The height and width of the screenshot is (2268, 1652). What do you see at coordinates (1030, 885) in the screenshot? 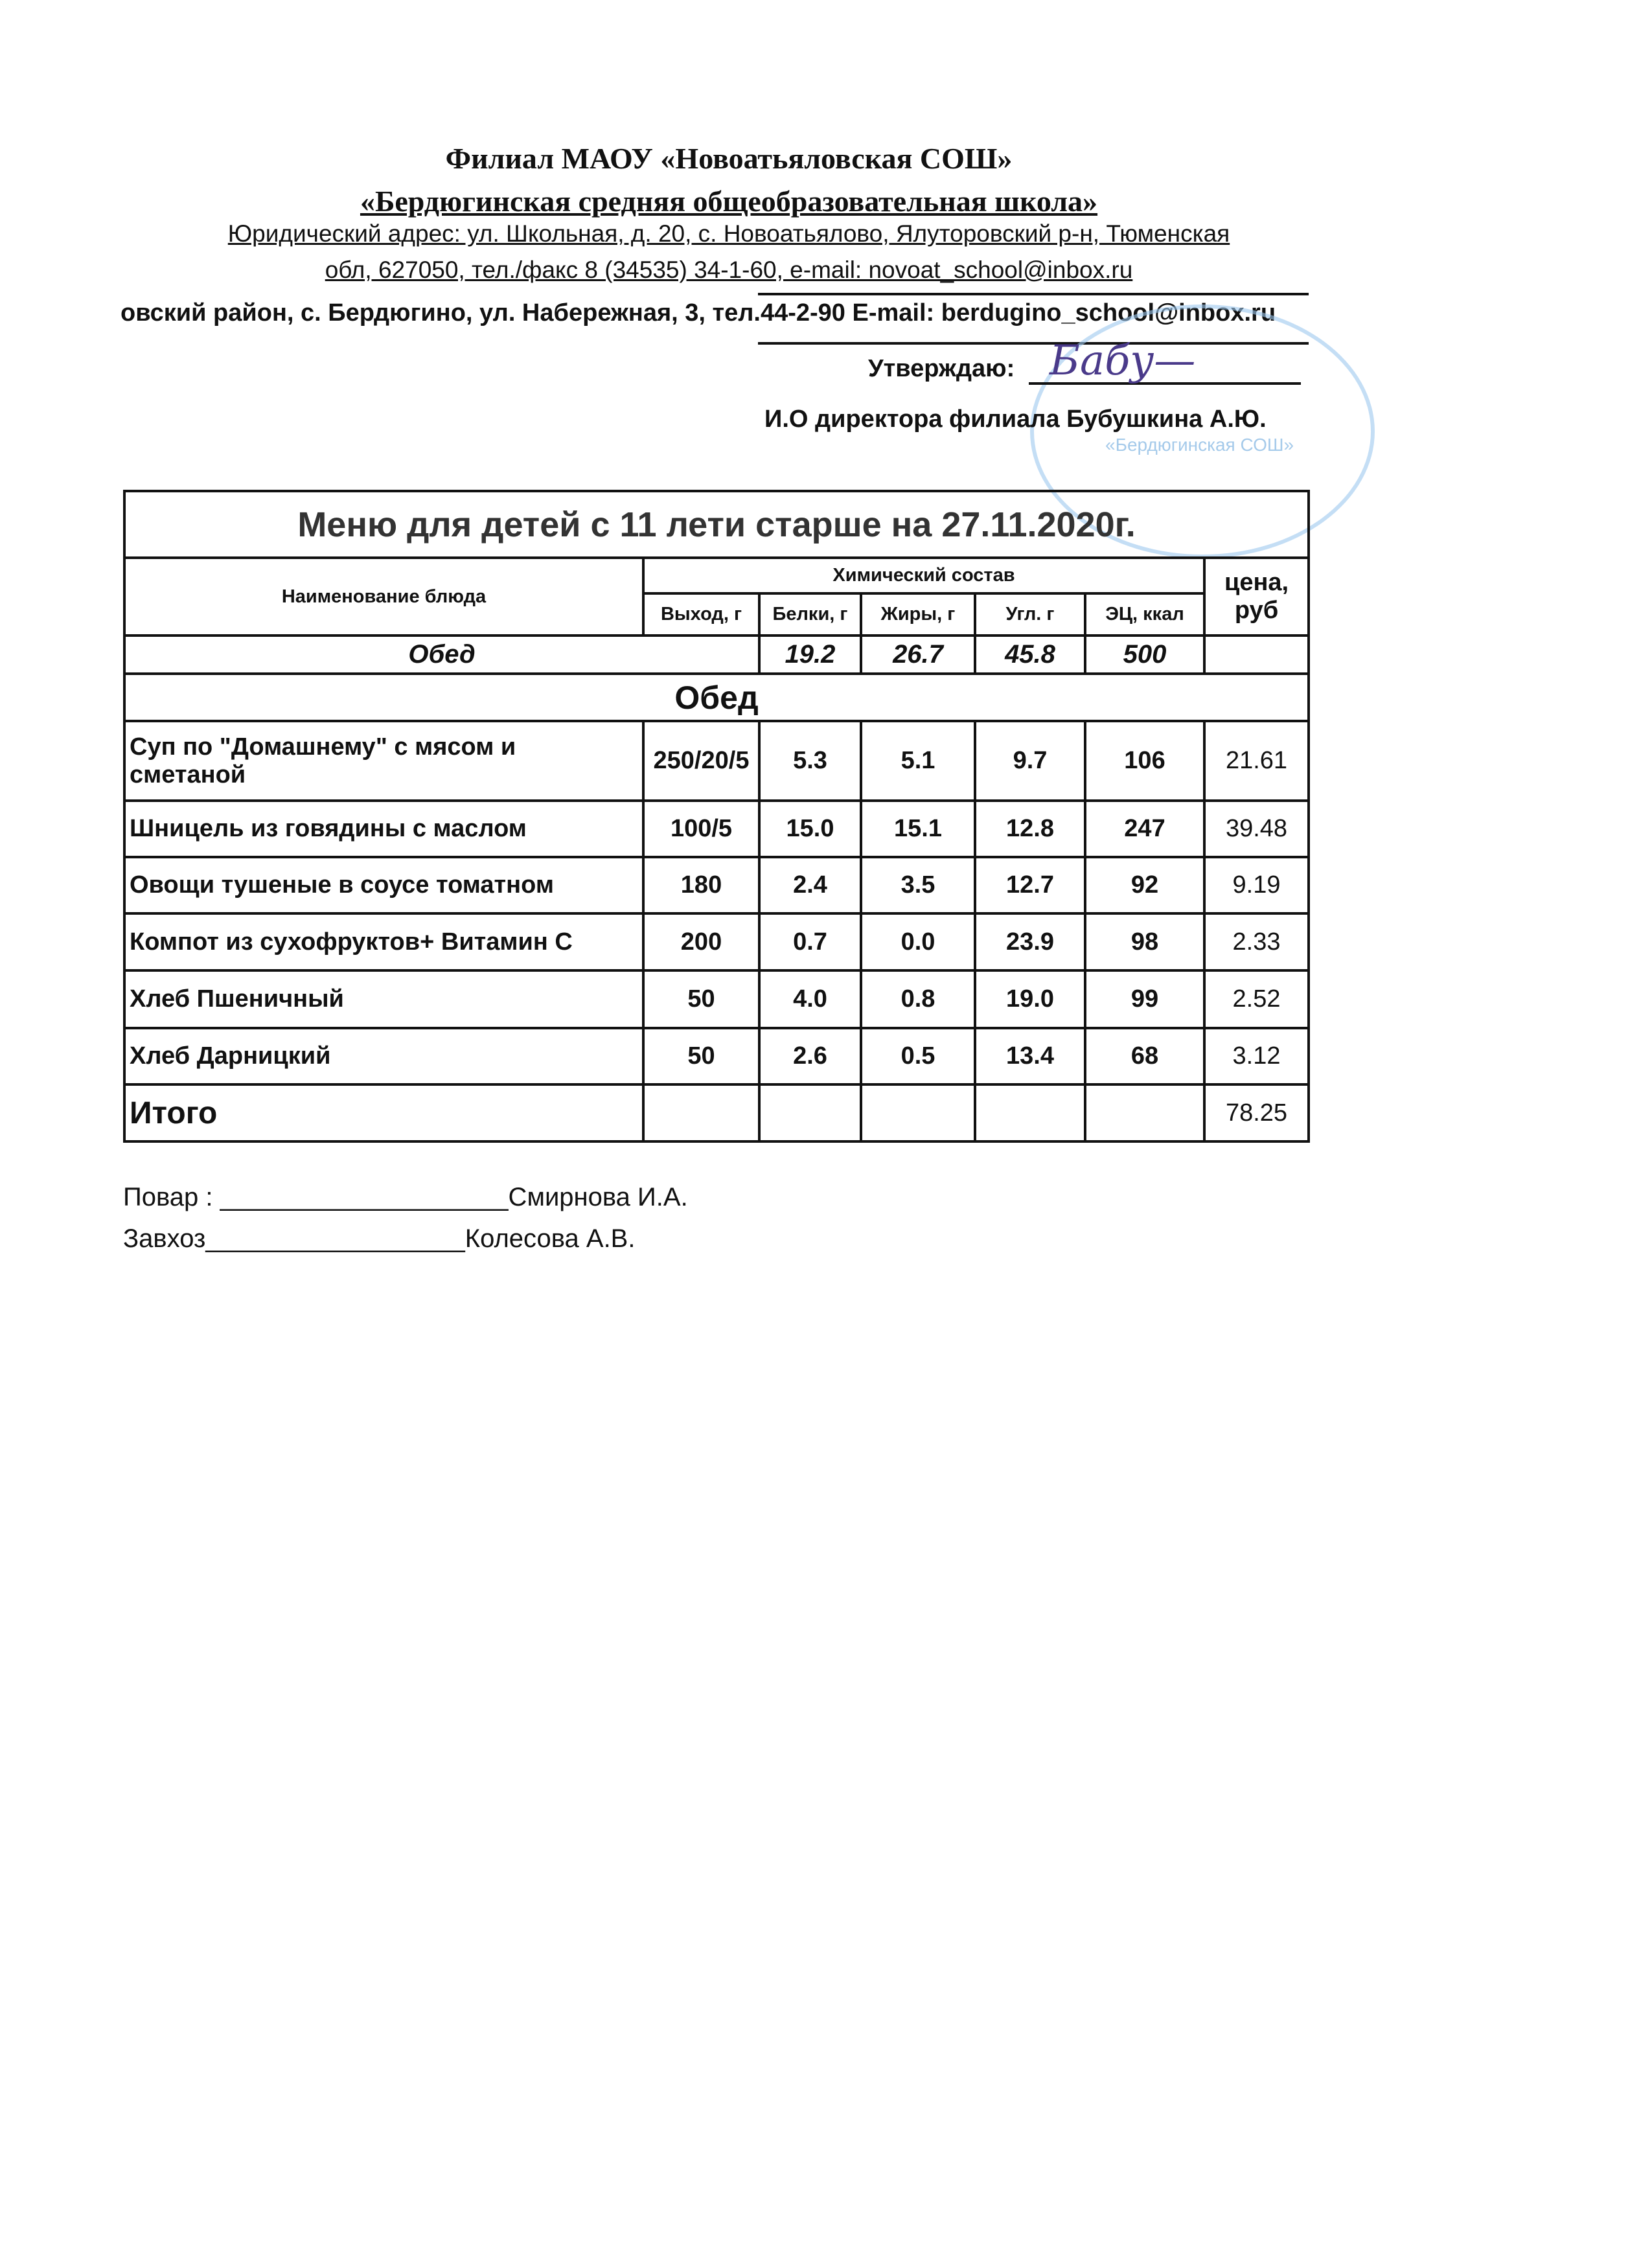
I see `cell-carbs: 12.7` at bounding box center [1030, 885].